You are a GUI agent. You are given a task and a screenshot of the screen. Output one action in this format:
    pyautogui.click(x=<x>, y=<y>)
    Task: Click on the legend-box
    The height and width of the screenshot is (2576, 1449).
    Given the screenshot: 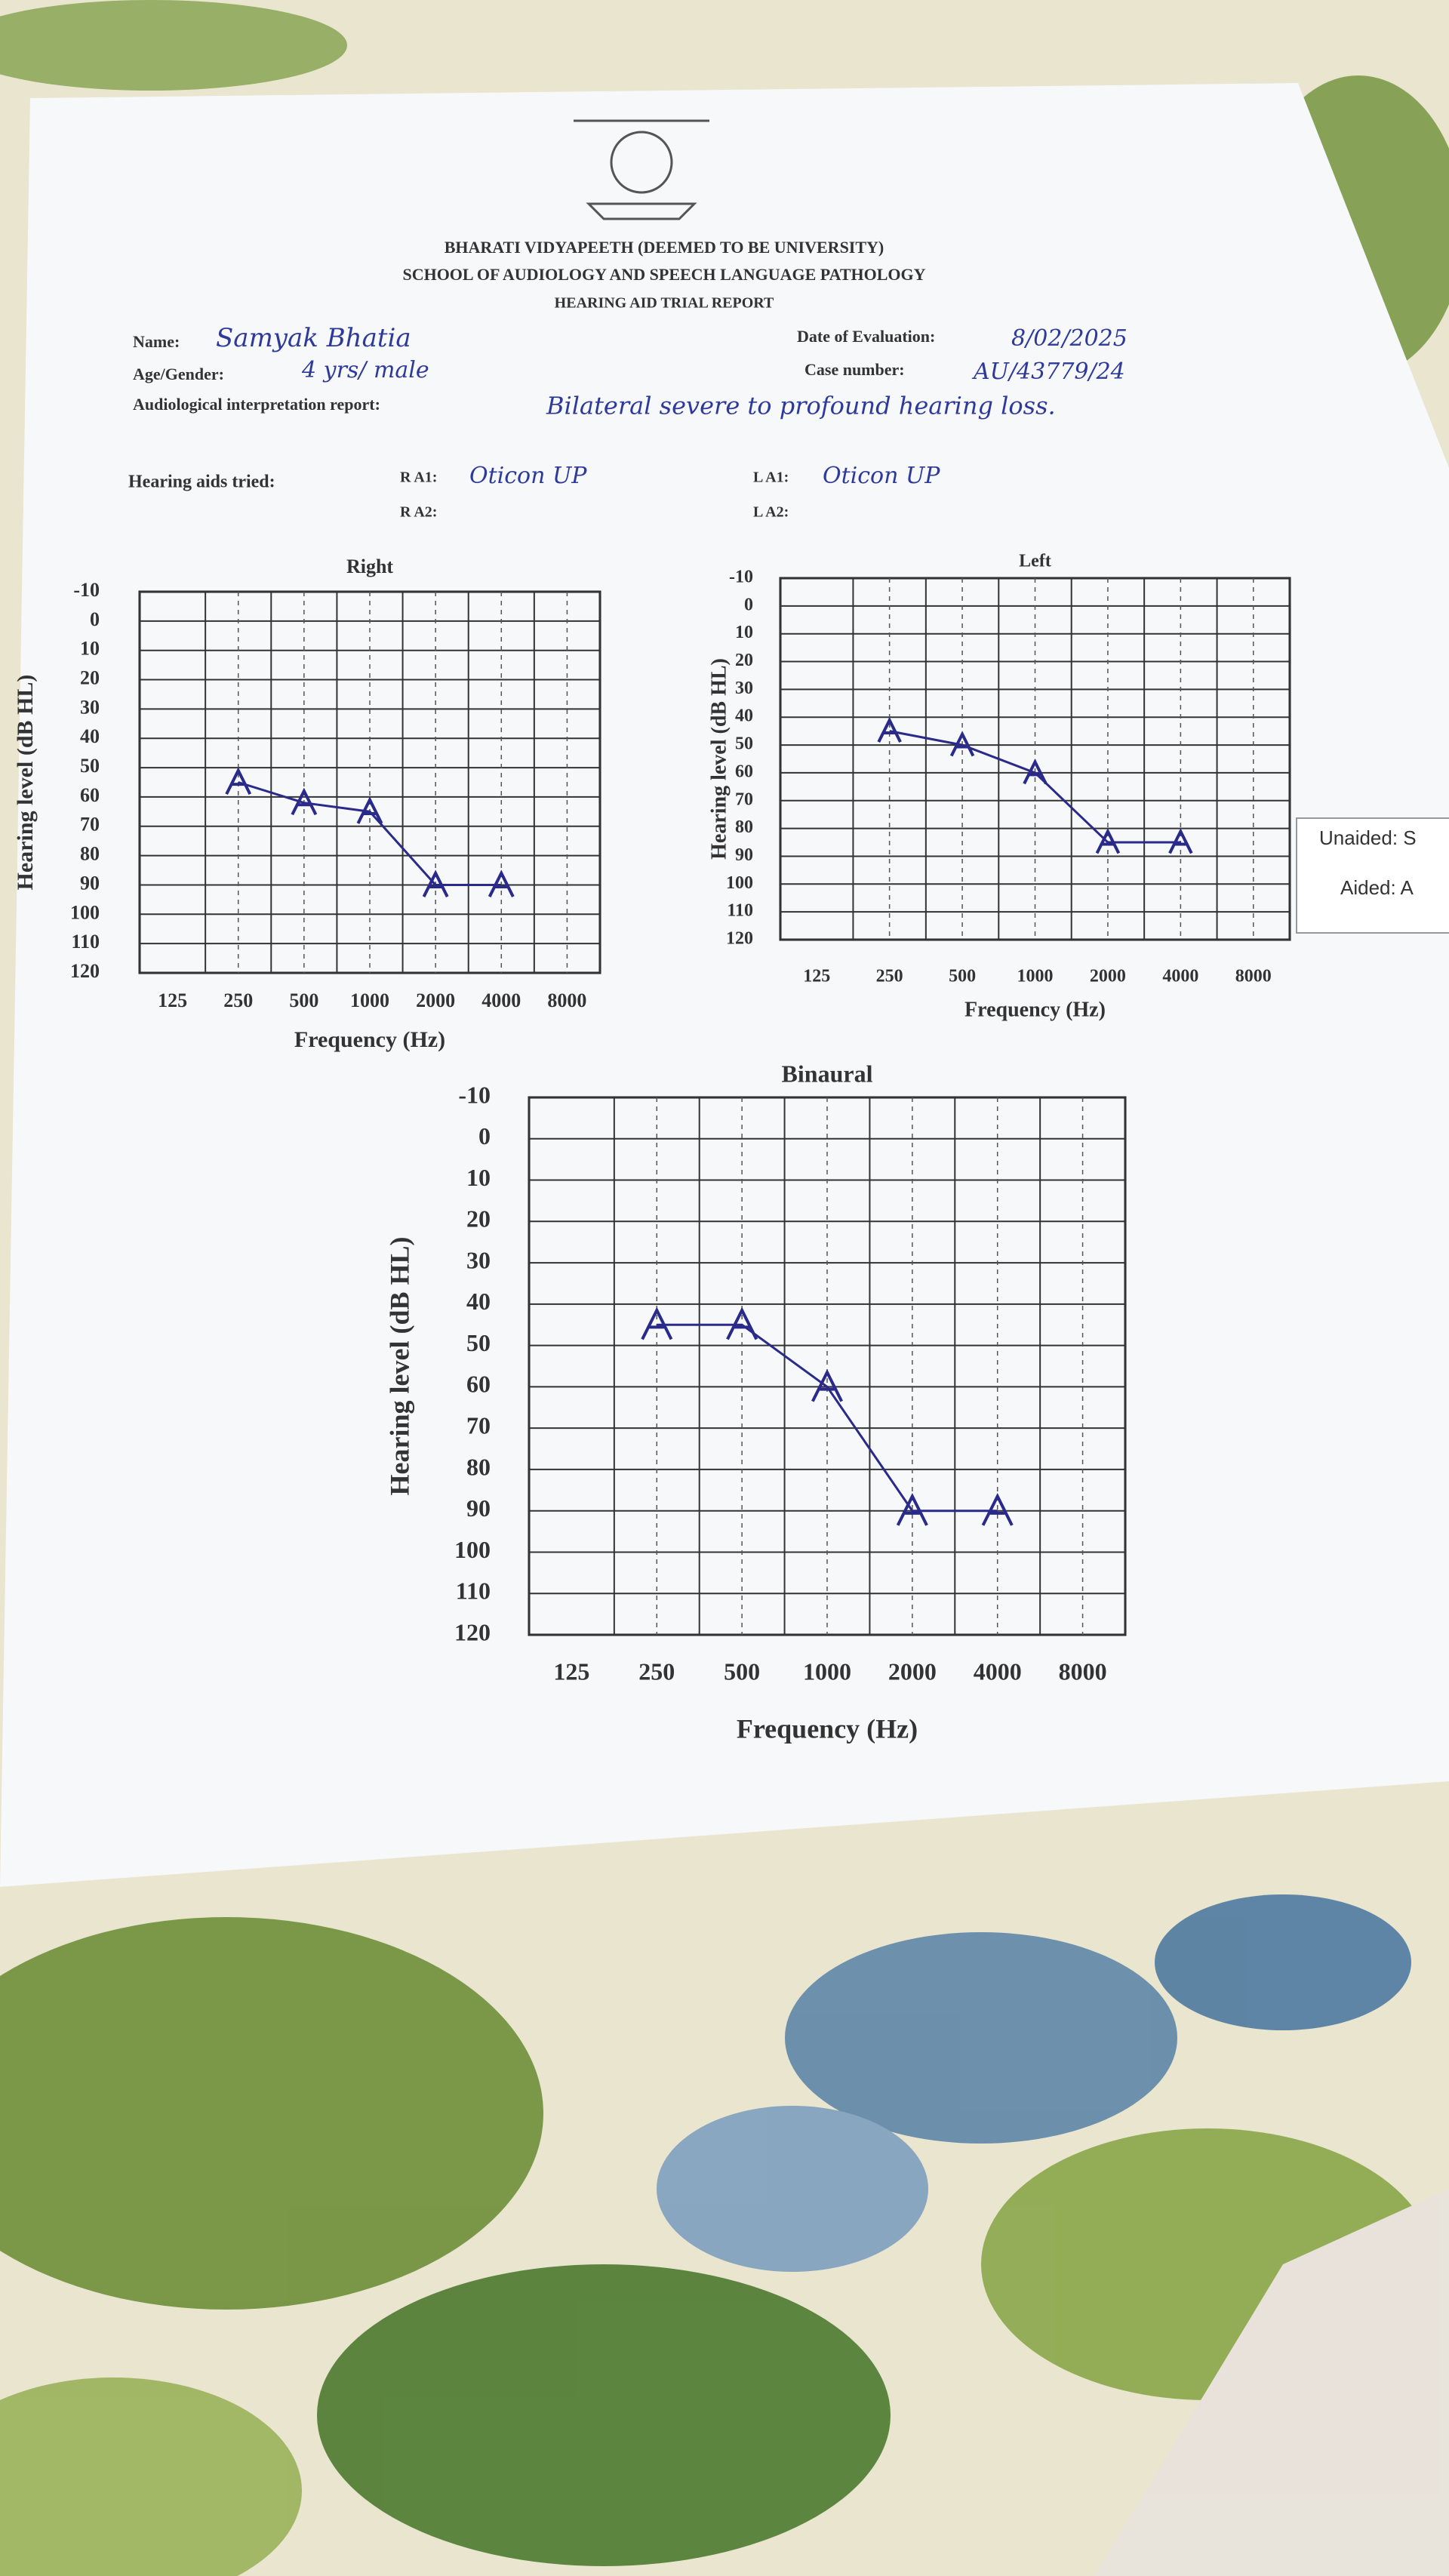 What is the action you would take?
    pyautogui.click(x=1372, y=875)
    